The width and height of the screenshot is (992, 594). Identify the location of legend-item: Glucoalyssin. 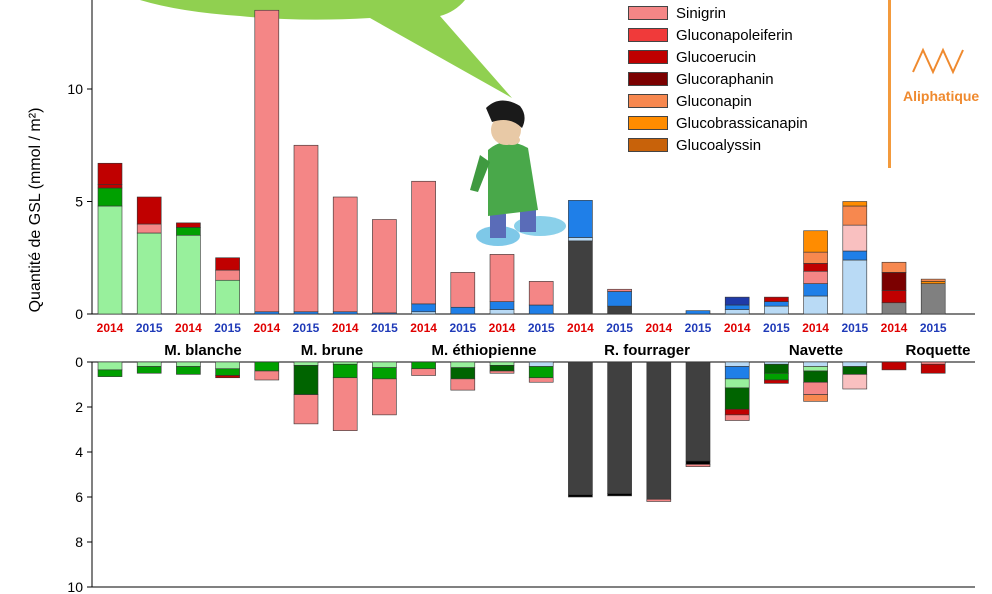
(718, 145).